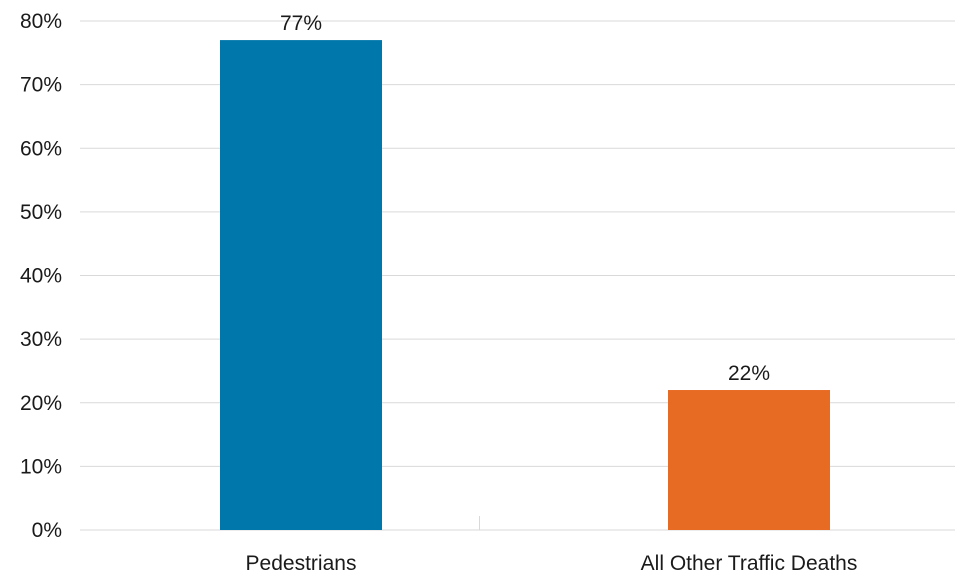 This screenshot has height=575, width=964. Describe the element at coordinates (749, 373) in the screenshot. I see `data-label-all-other-traffic-deaths: 22%` at that location.